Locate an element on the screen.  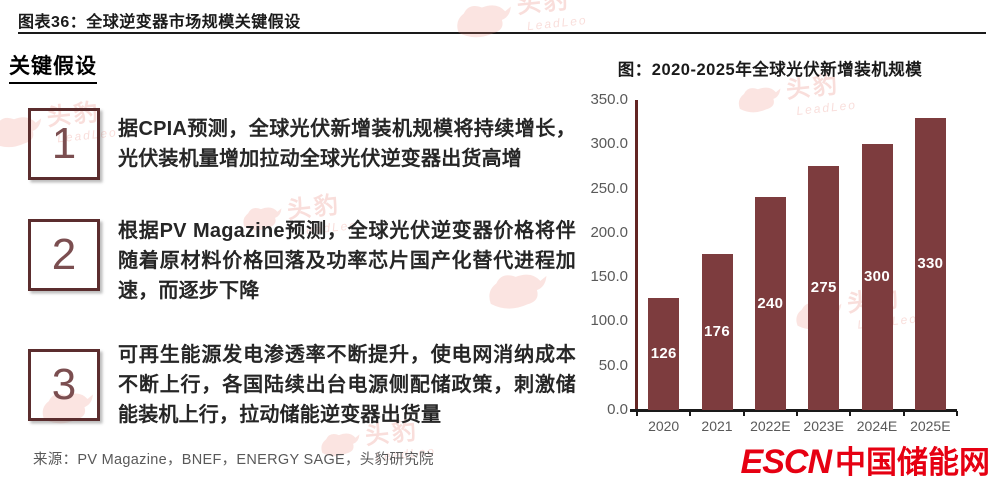
y-tick-label: 50.0 is located at coordinates (613, 365).